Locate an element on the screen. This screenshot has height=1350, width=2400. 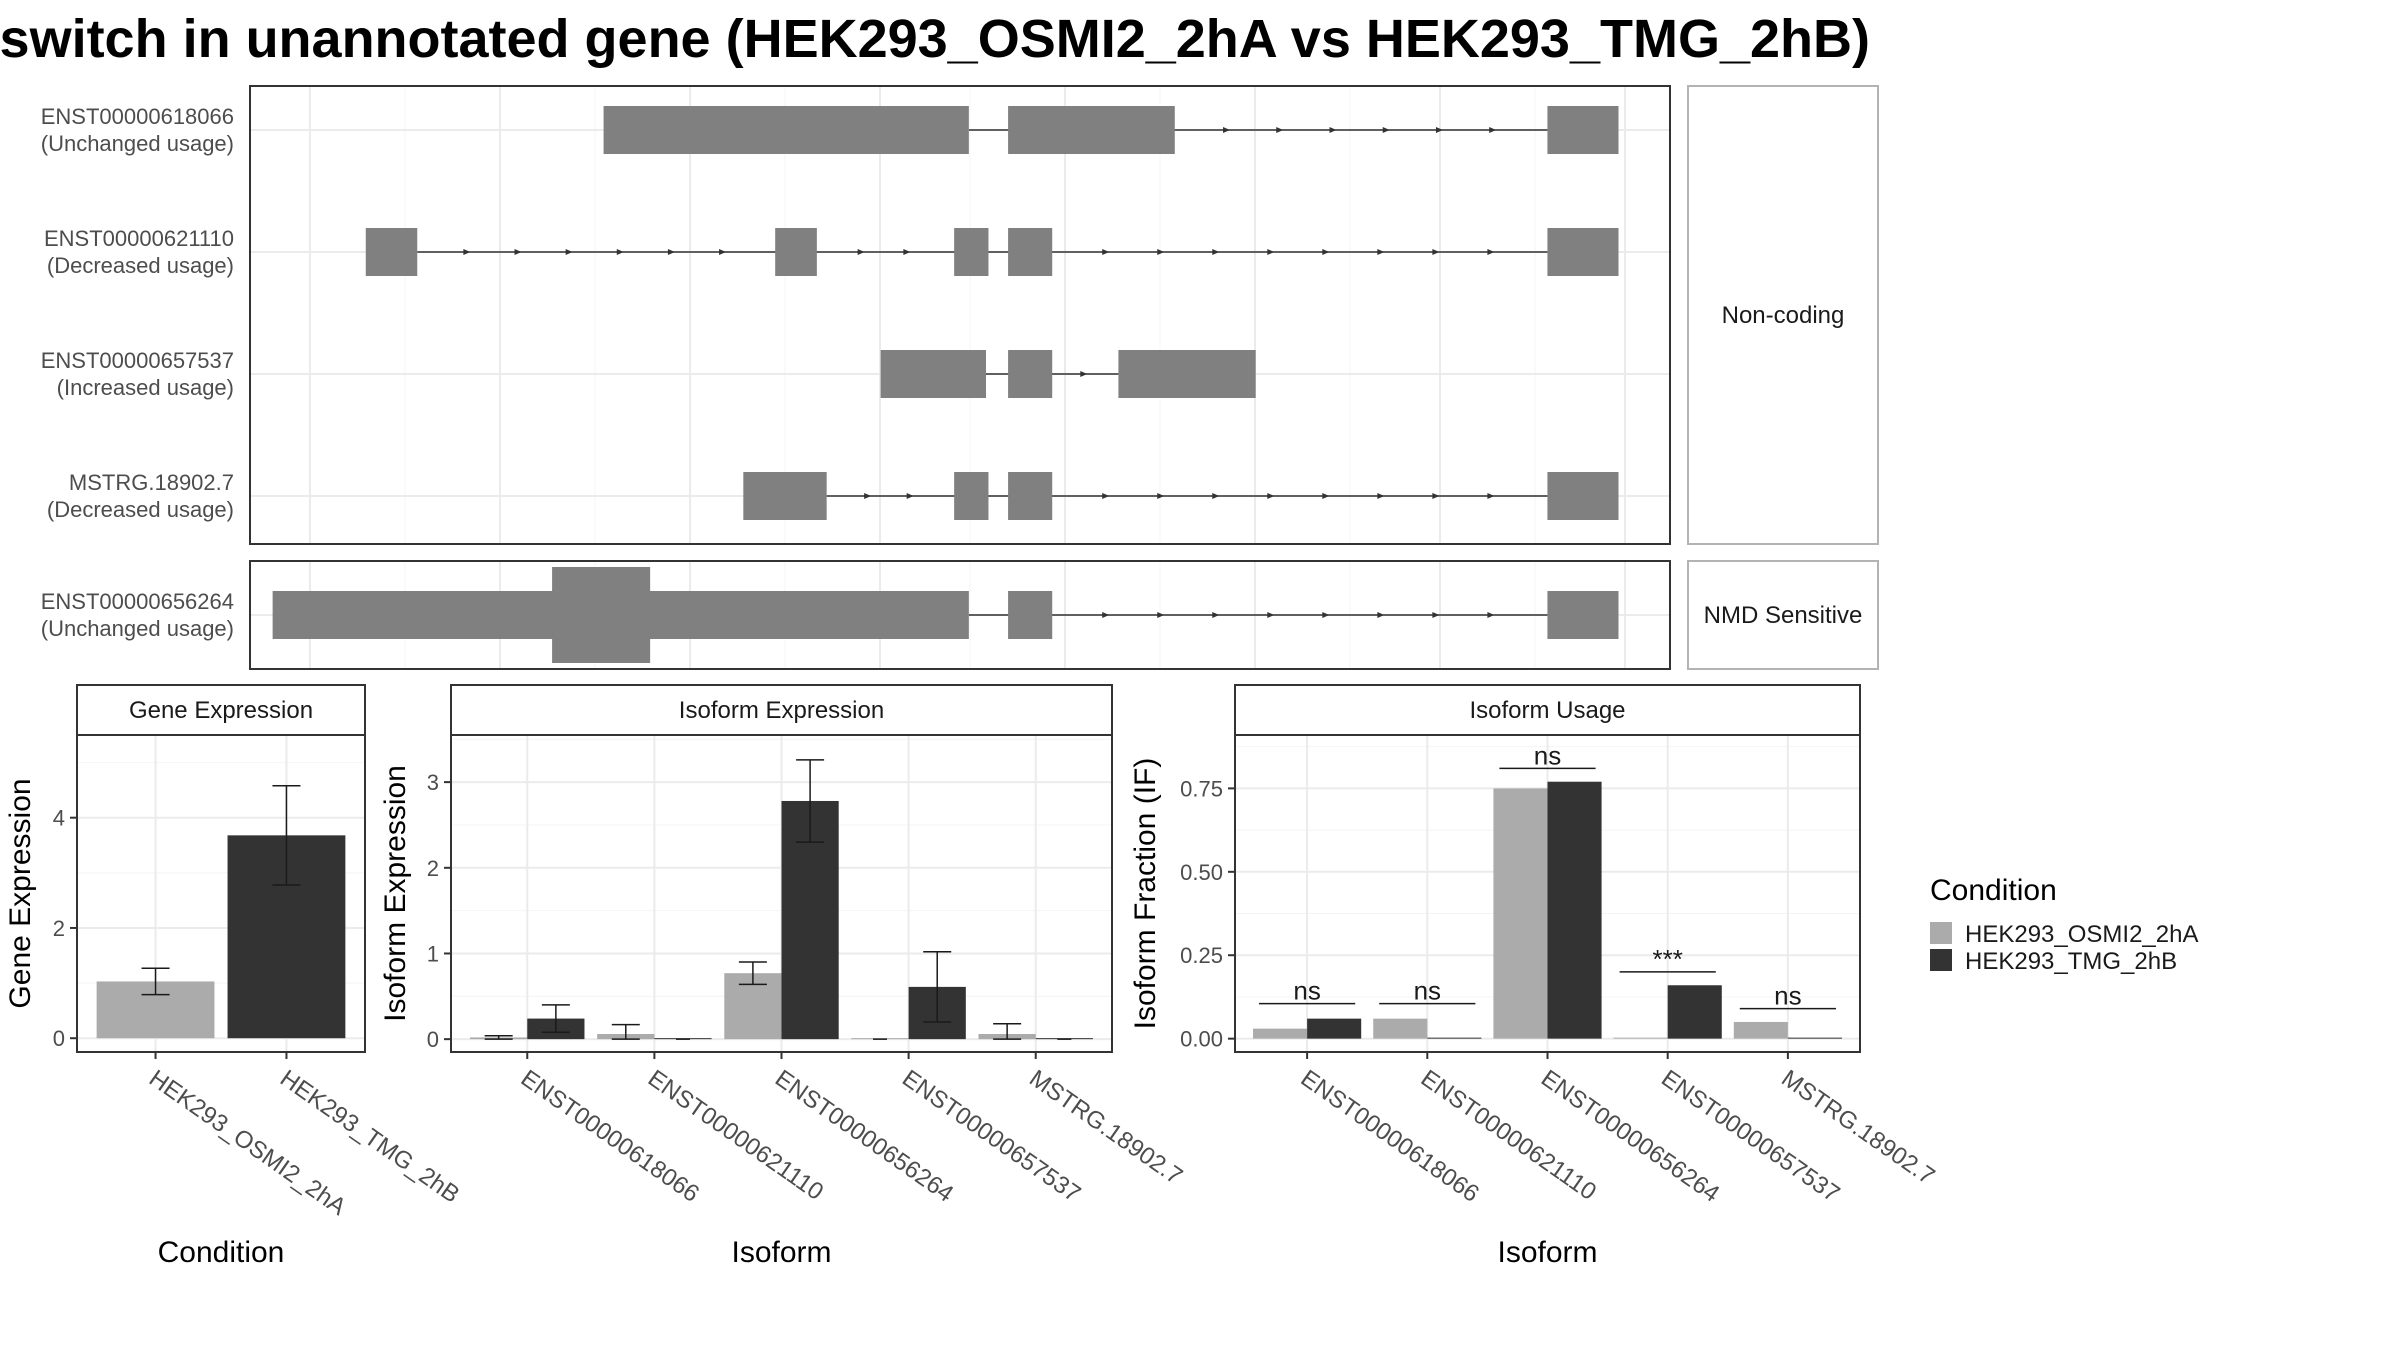
strip-label: NMD Sensitive is located at coordinates (1783, 615).